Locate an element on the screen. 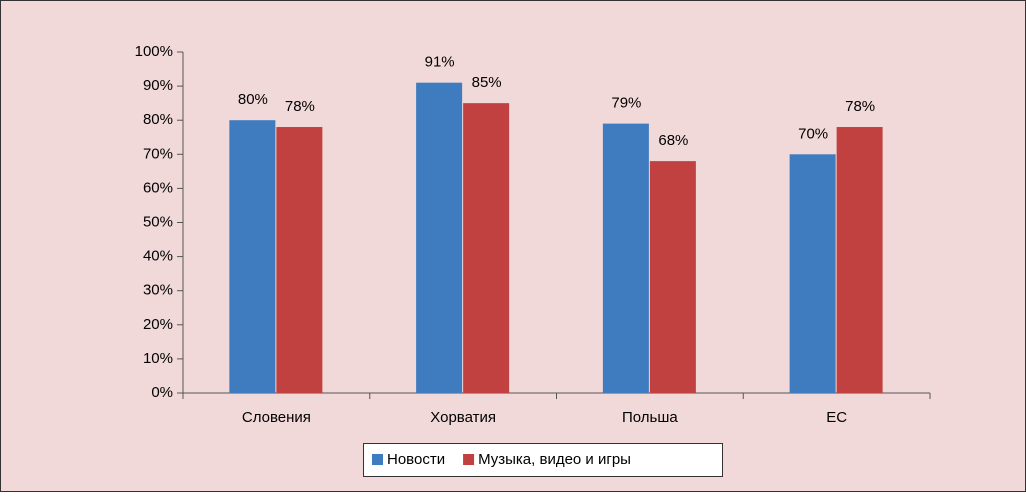 This screenshot has height=497, width=1026. y-tick-label: 60% is located at coordinates (158, 187).